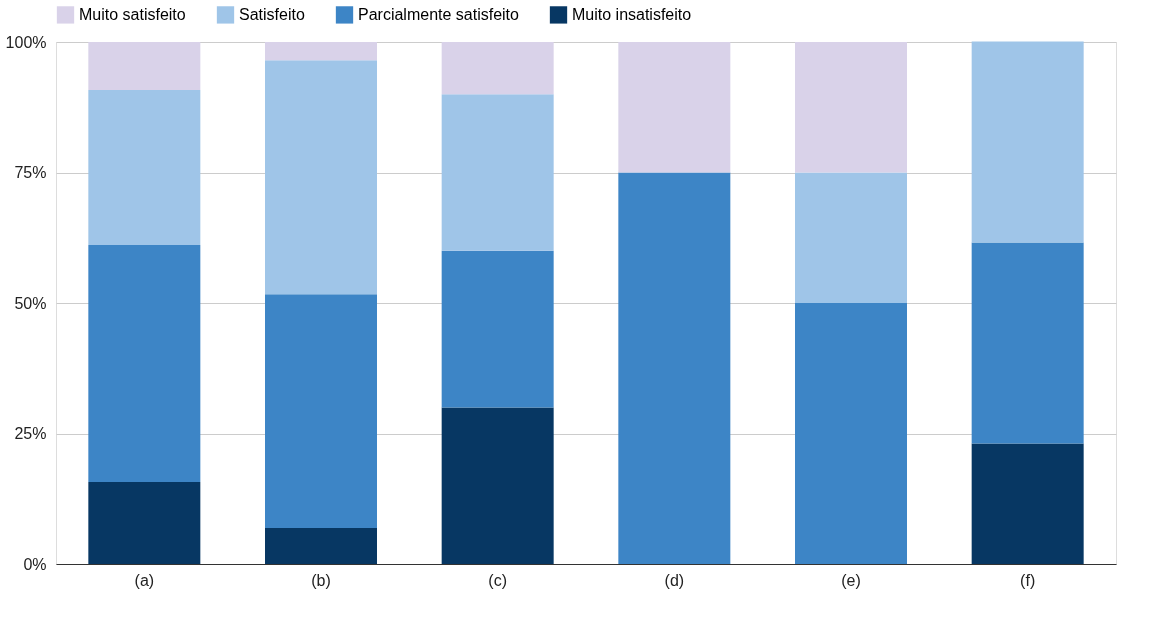  Describe the element at coordinates (851, 580) in the screenshot. I see `x-tick-label: (e)` at that location.